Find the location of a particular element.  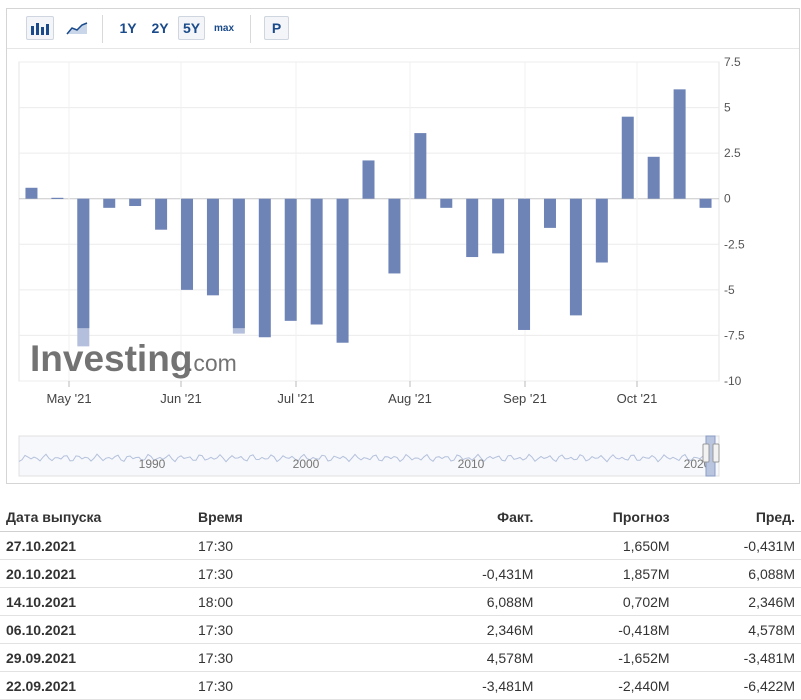

watermark-brand: Investing is located at coordinates (111, 358).